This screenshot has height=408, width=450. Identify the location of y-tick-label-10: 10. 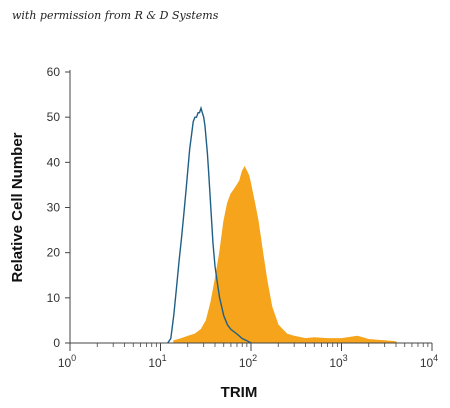
(54, 298).